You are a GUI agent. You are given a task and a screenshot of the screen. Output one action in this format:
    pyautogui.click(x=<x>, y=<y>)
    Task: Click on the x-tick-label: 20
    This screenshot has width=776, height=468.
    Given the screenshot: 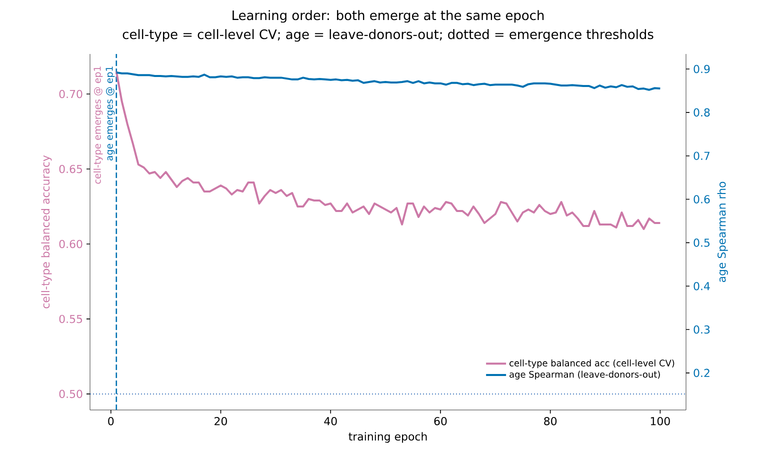 What is the action you would take?
    pyautogui.click(x=220, y=421)
    